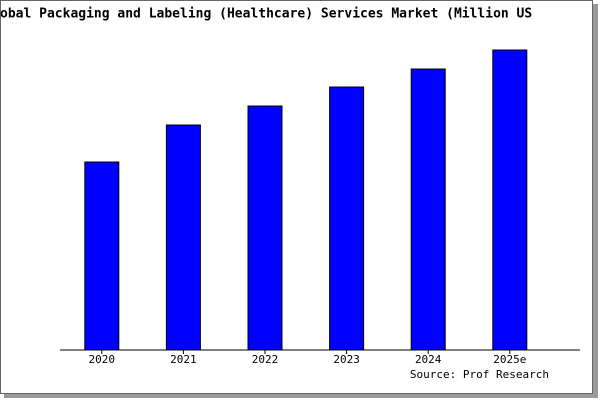  Describe the element at coordinates (479, 374) in the screenshot. I see `source: Source: Prof Research` at that location.